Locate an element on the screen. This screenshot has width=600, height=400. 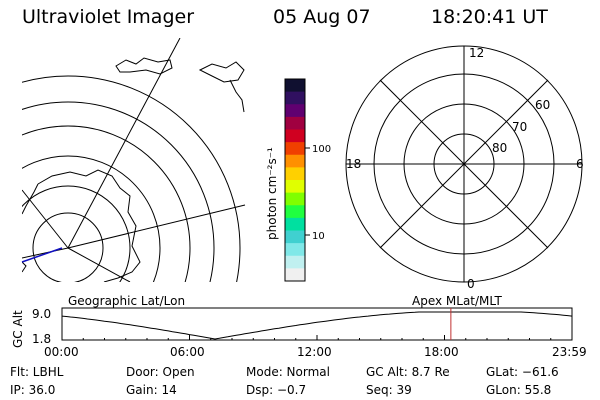
boundary-segment is located at coordinates (42, 255).